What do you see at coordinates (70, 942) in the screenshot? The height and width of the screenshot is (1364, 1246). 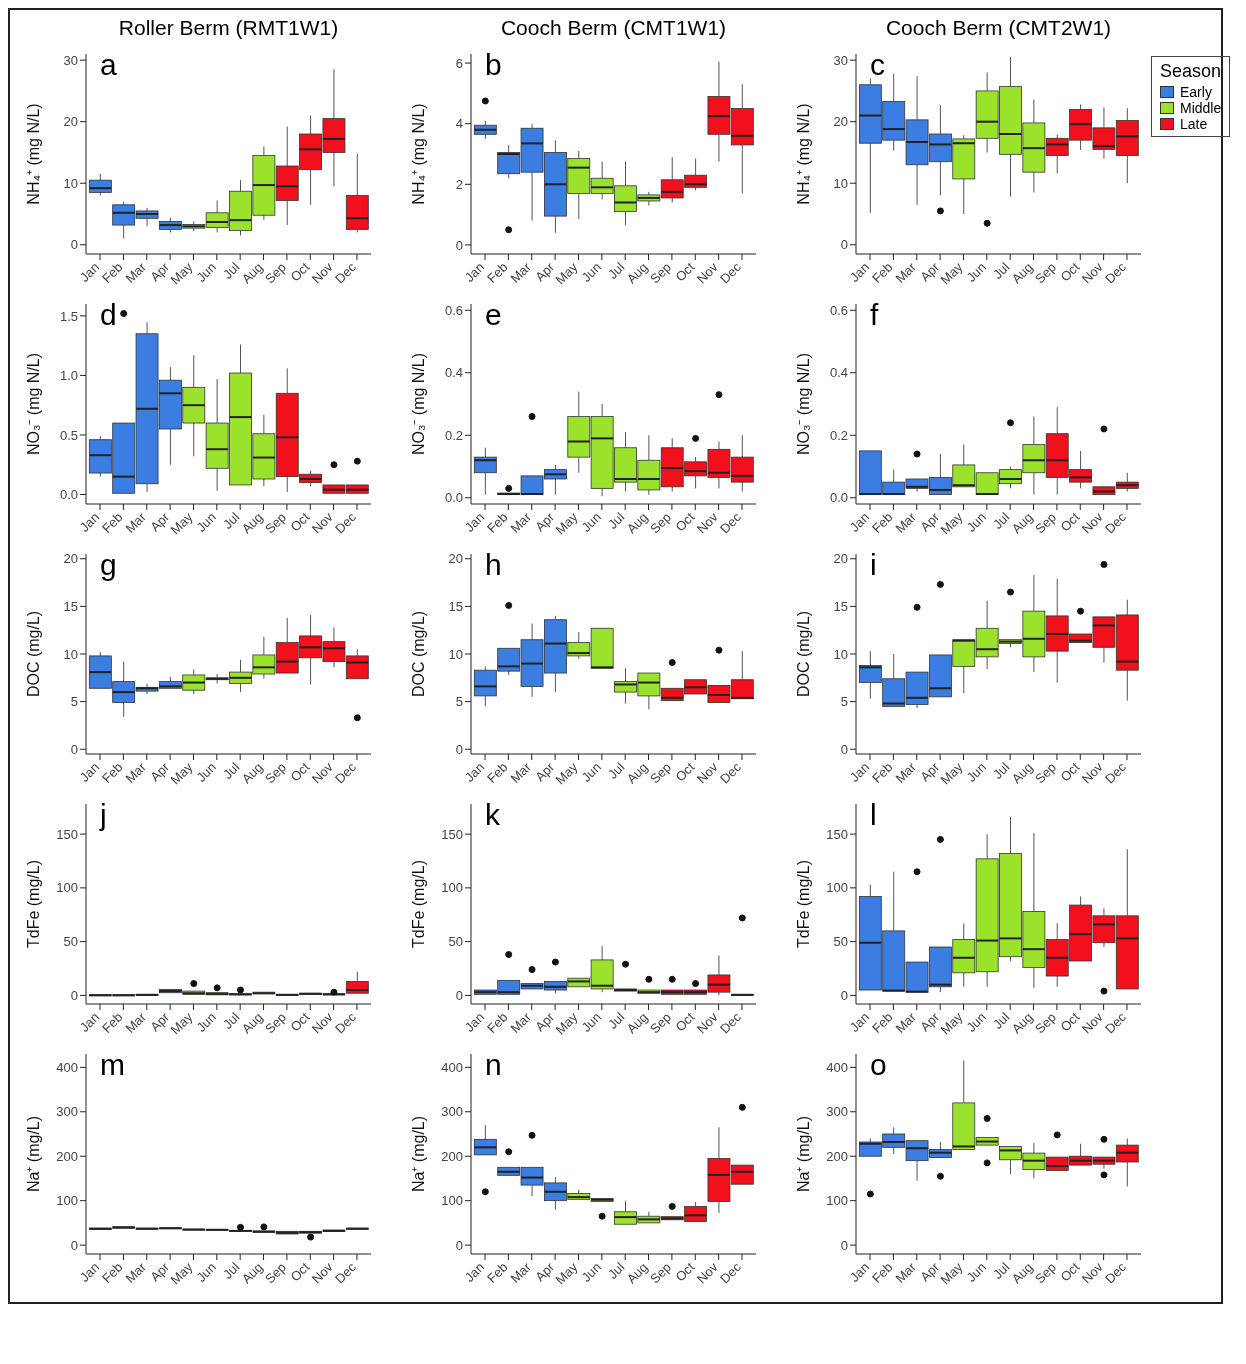 I see `y-tick-label: 50` at bounding box center [70, 942].